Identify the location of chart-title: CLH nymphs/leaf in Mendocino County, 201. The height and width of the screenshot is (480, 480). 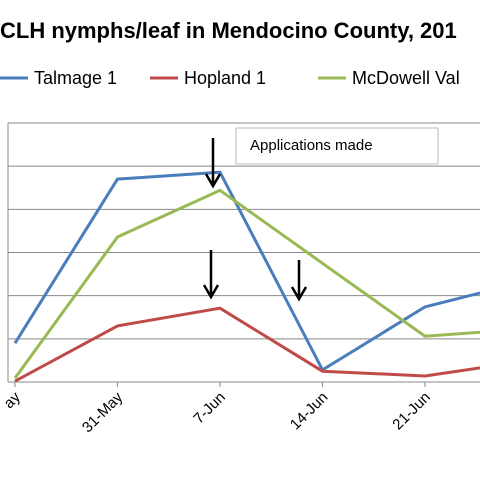
(228, 30).